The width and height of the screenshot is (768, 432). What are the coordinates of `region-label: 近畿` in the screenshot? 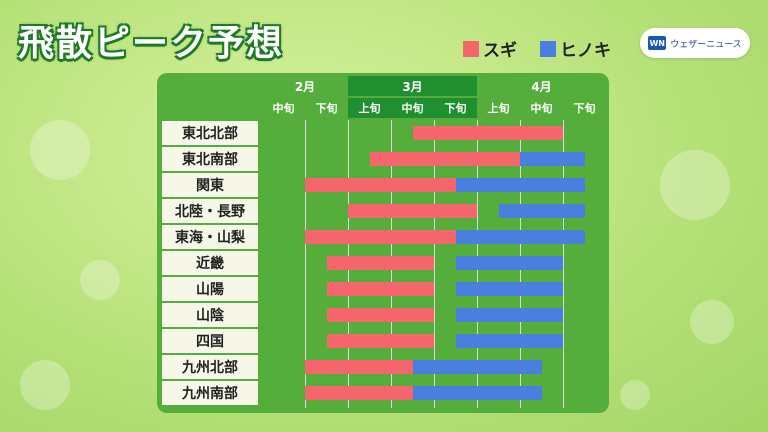 It's located at (210, 263).